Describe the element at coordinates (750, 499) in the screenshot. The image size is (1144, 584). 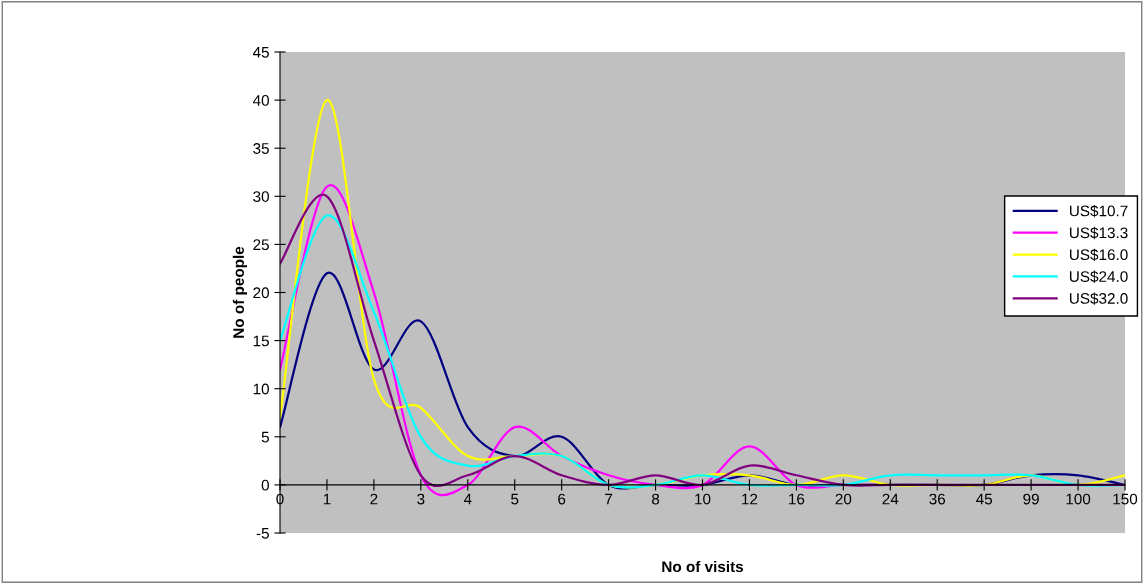
I see `x-tick-label: 12` at that location.